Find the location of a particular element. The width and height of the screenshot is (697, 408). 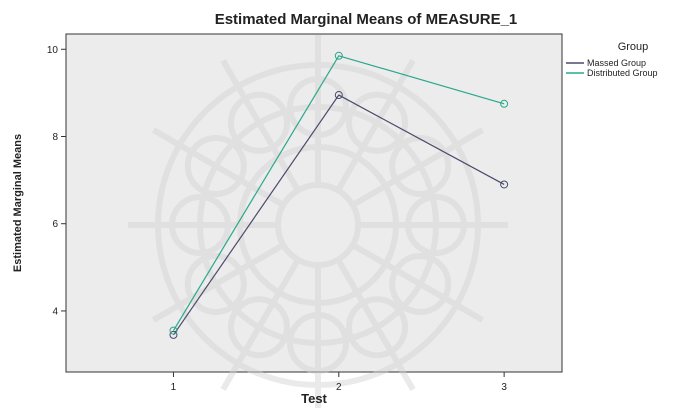

watermark-ring is located at coordinates (318, 225).